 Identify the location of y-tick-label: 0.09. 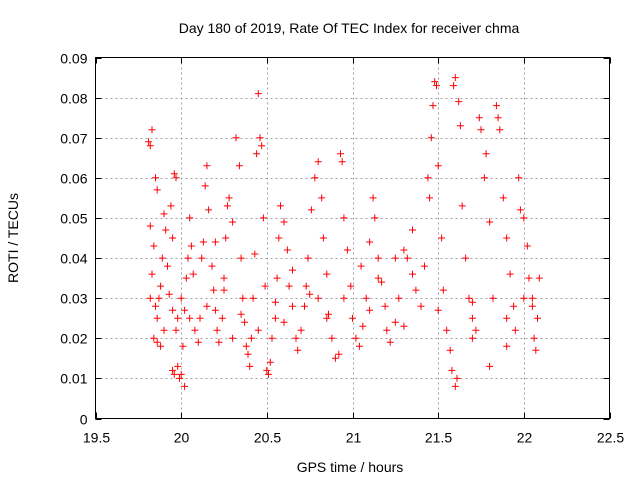
(73, 59).